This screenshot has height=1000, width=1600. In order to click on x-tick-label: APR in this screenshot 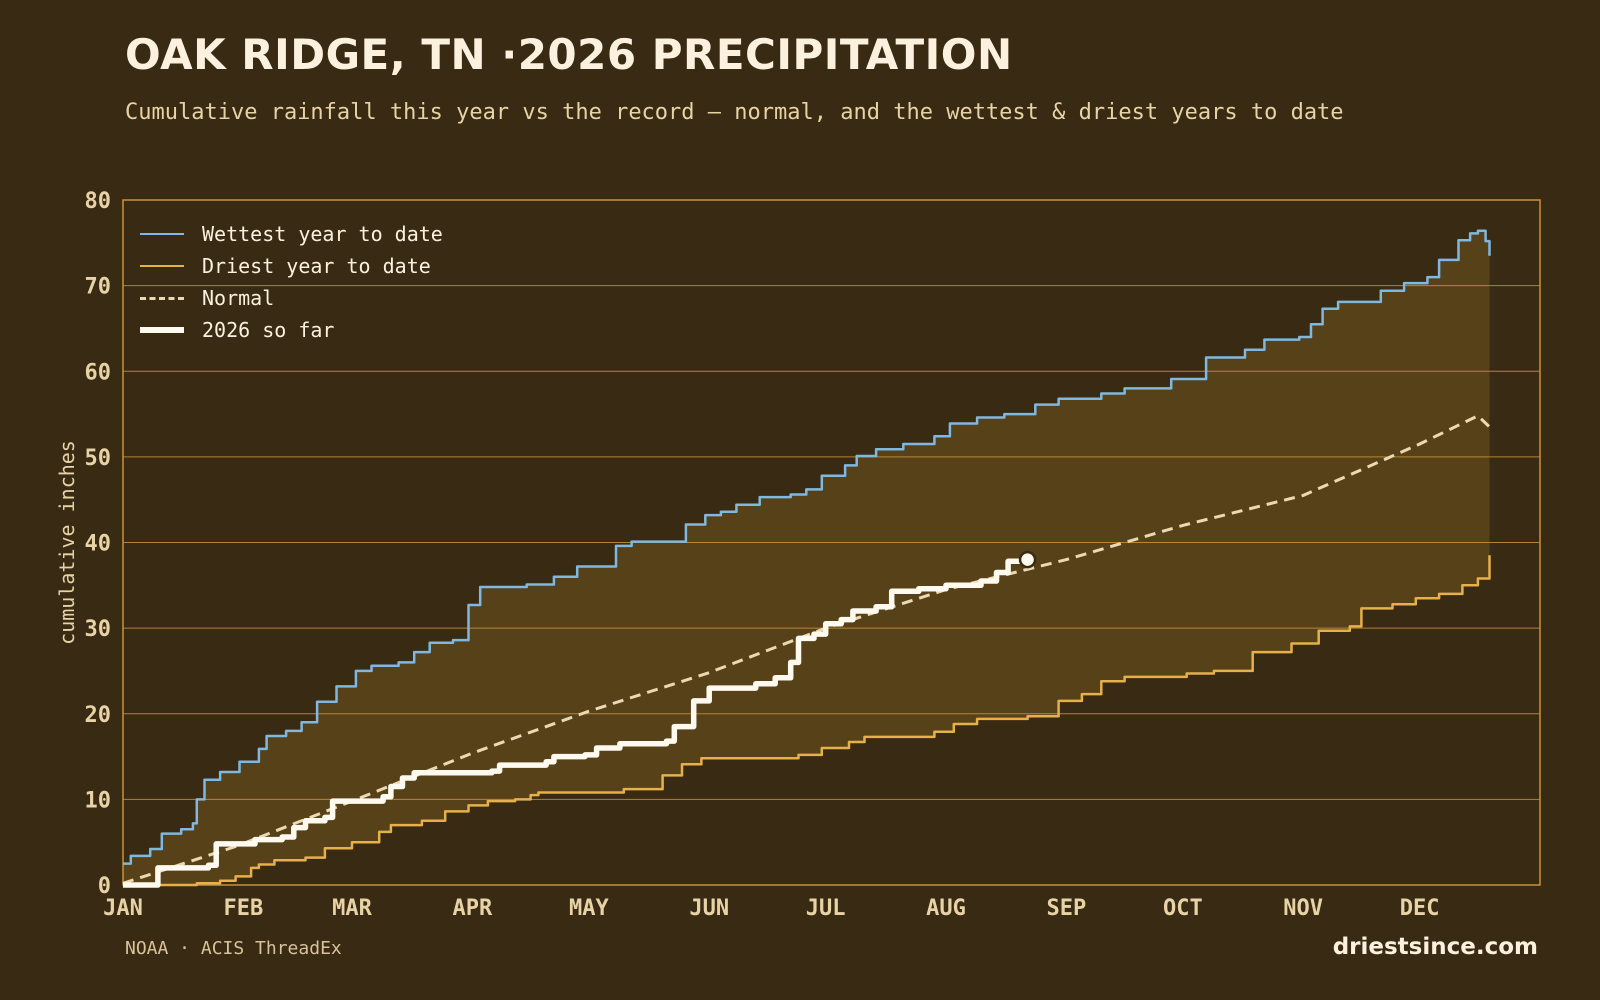, I will do `click(473, 908)`.